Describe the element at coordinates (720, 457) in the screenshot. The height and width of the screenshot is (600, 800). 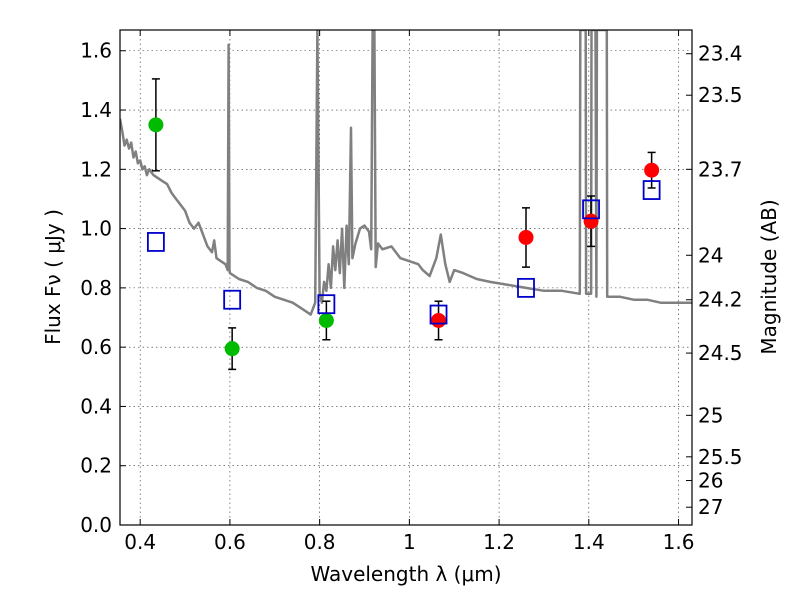
I see `right-tick-label: 25.5` at that location.